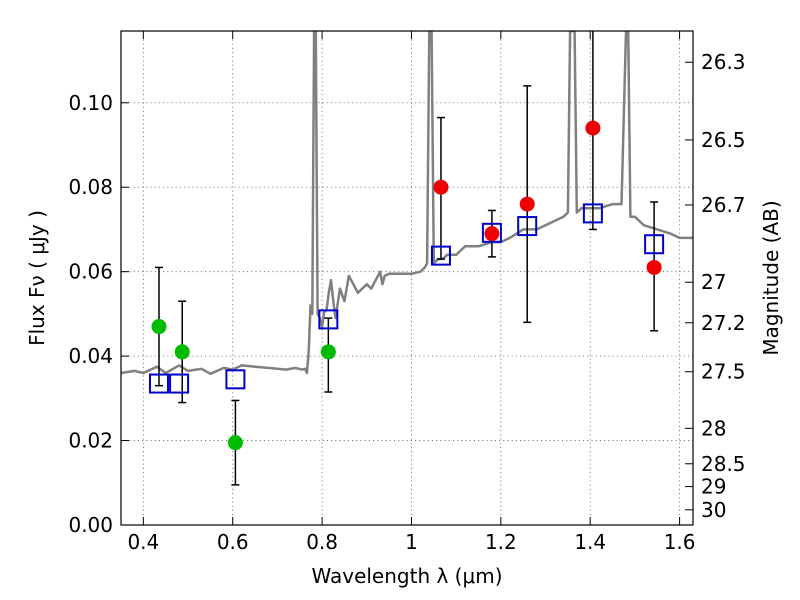  I want to click on mag-tick-label: 28, so click(713, 428).